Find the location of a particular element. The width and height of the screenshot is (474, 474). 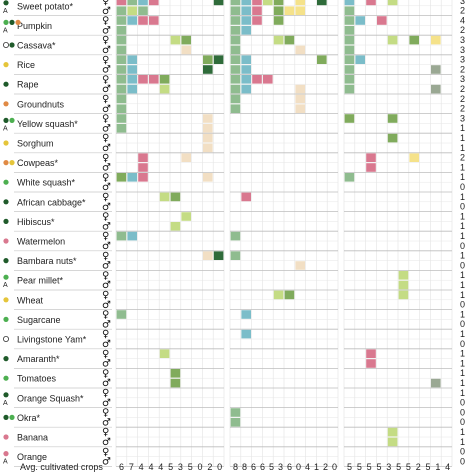

crop-label: Watermelon is located at coordinates (41, 242).